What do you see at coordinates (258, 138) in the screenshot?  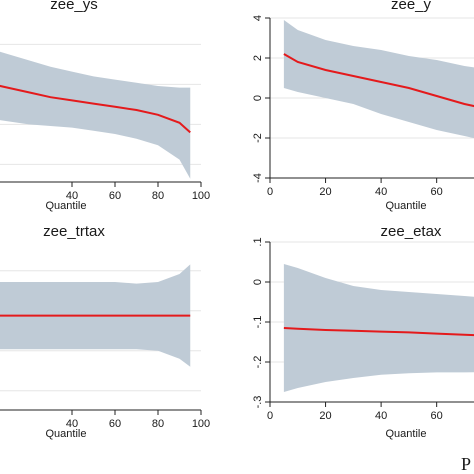 I see `y-tick-label-1-1: -2` at bounding box center [258, 138].